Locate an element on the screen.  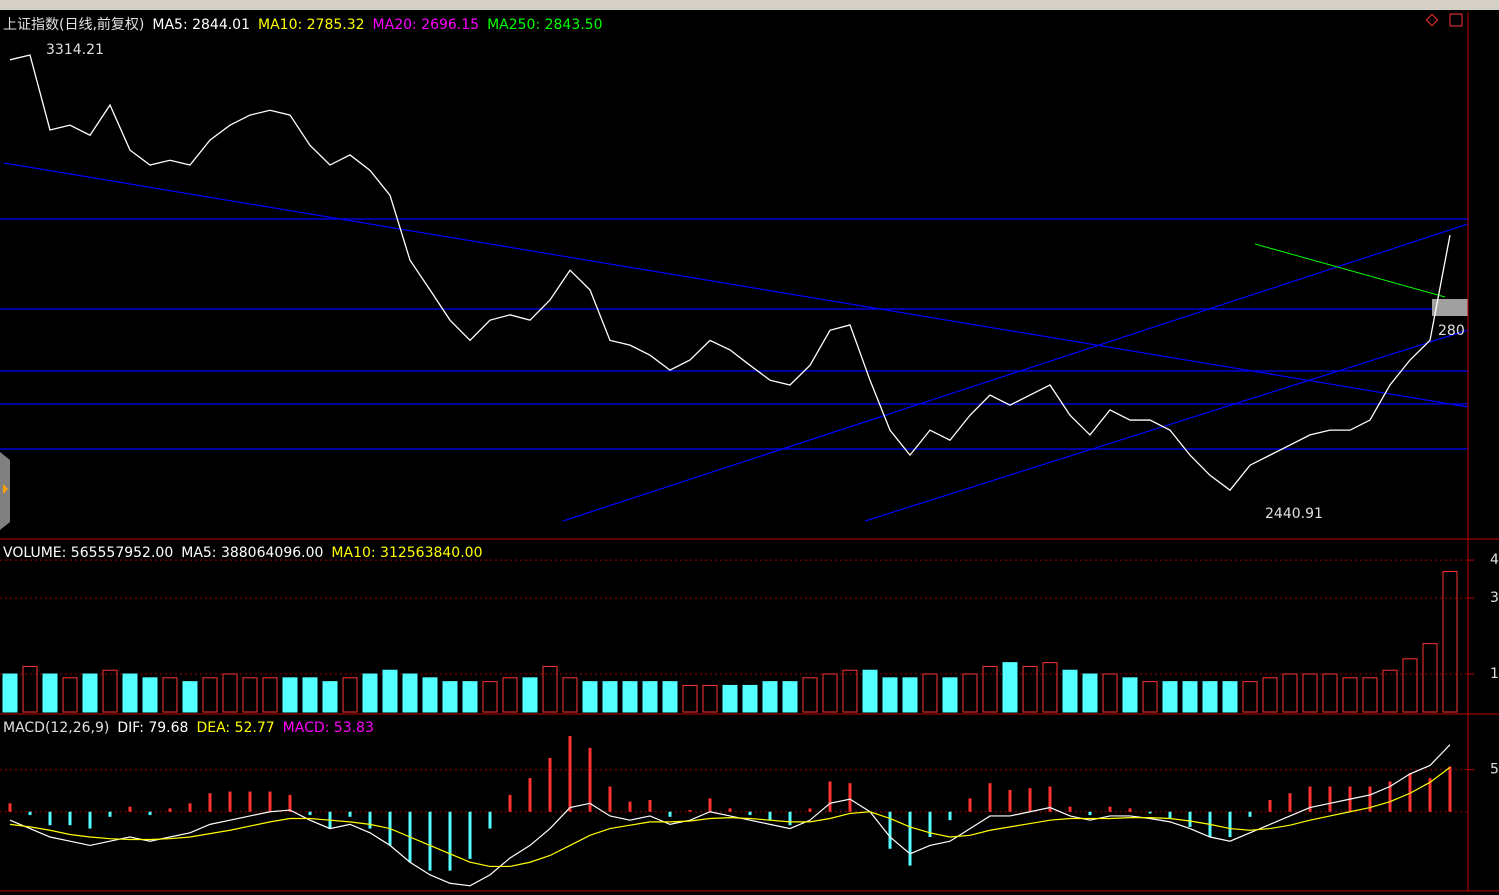
side-tab-arrow is located at coordinates (5, 489).